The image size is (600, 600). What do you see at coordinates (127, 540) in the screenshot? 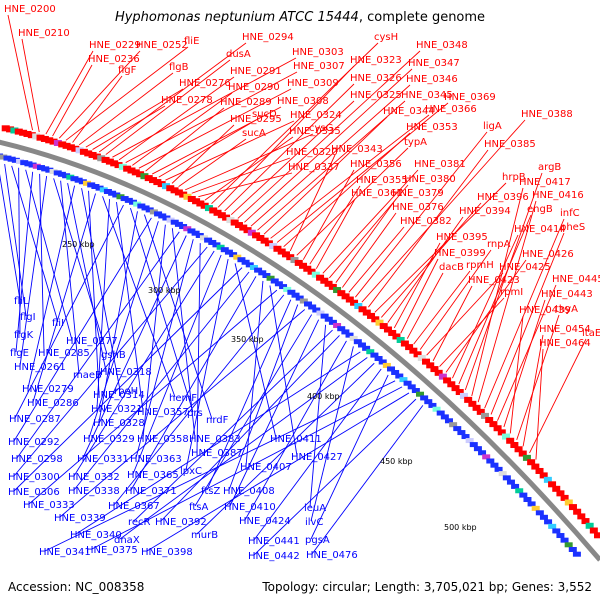
I see `reverse-gene-label: dnaX` at bounding box center [127, 540].